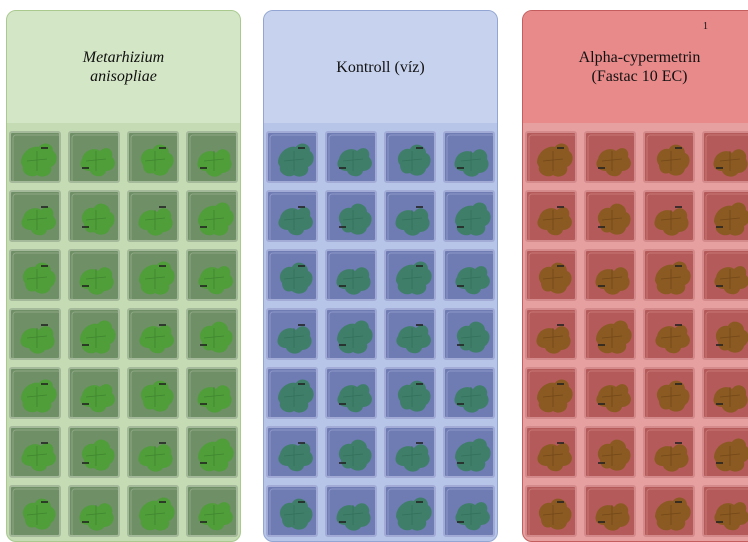 The height and width of the screenshot is (542, 748). What do you see at coordinates (123, 67) in the screenshot?
I see `panel-title: Metarhizium anisopliae` at bounding box center [123, 67].